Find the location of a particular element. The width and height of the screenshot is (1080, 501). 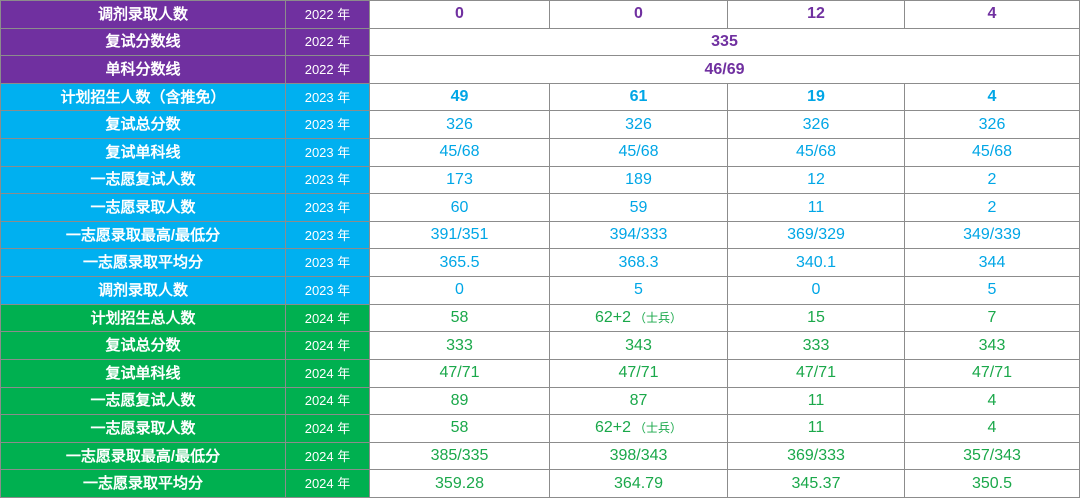

row-label: 计划招生人数（含推免） is located at coordinates (143, 97).